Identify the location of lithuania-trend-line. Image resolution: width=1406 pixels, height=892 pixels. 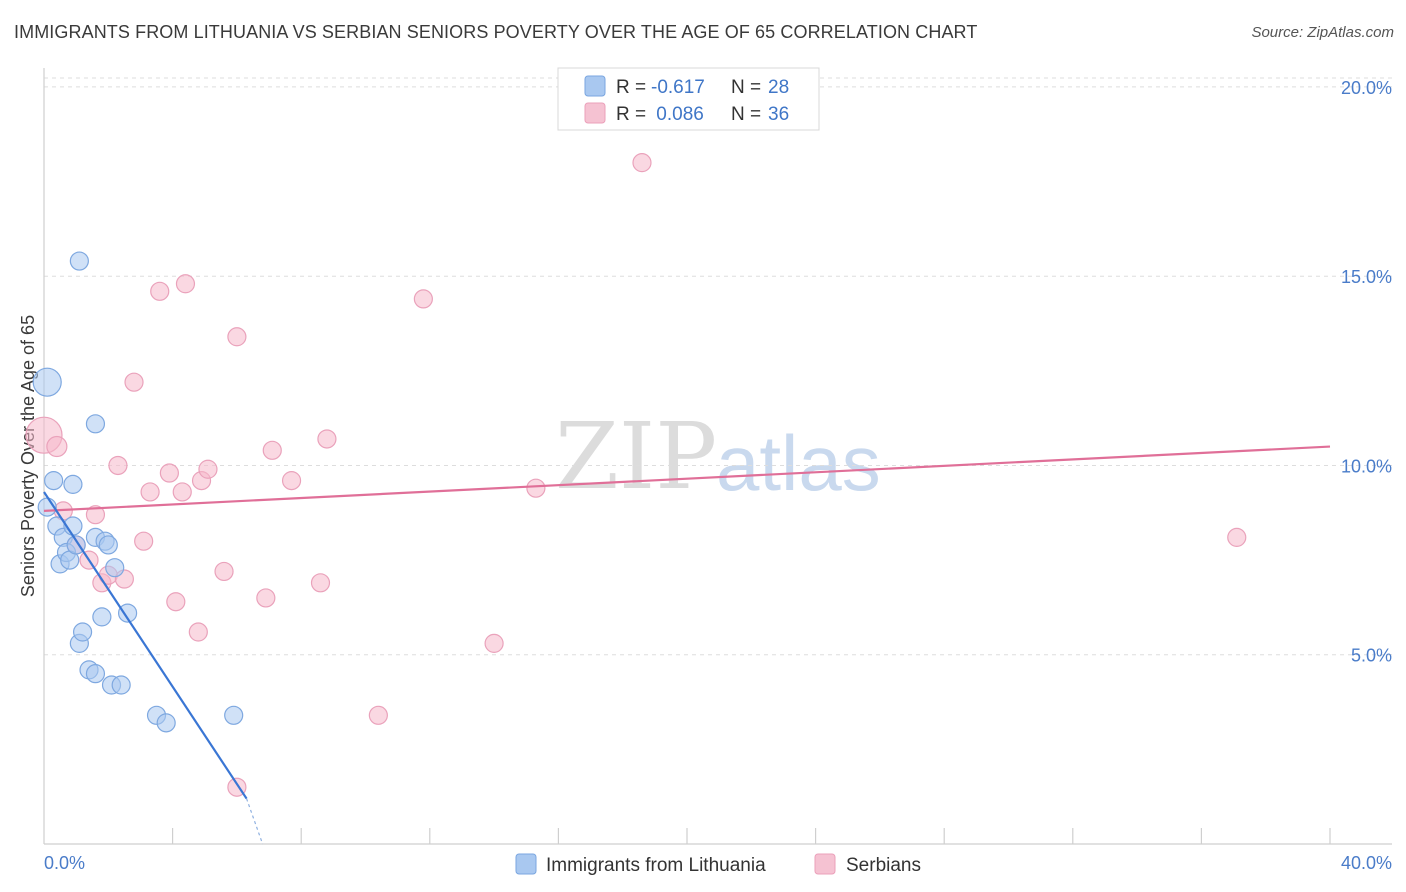
(145, 645).